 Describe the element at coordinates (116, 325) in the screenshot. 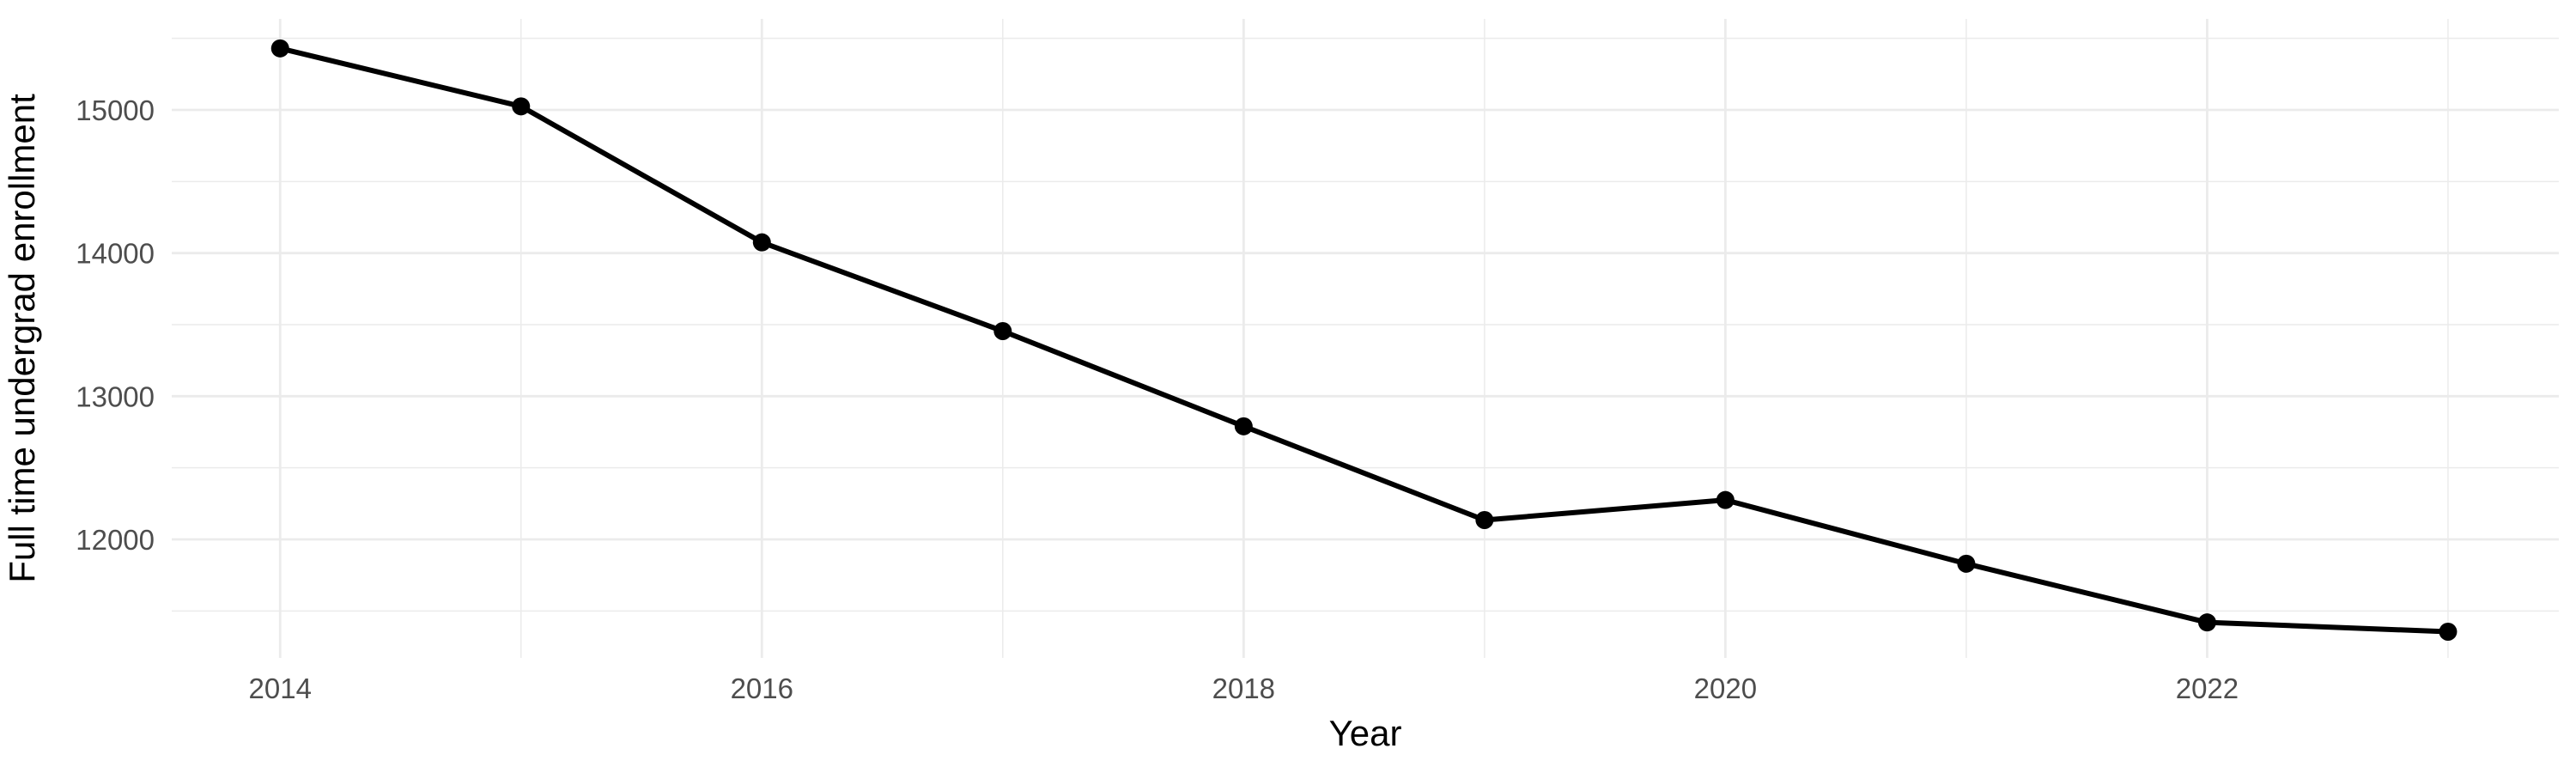

I see `y-axis-tick-labels: 12000 13000 14000 15000` at that location.